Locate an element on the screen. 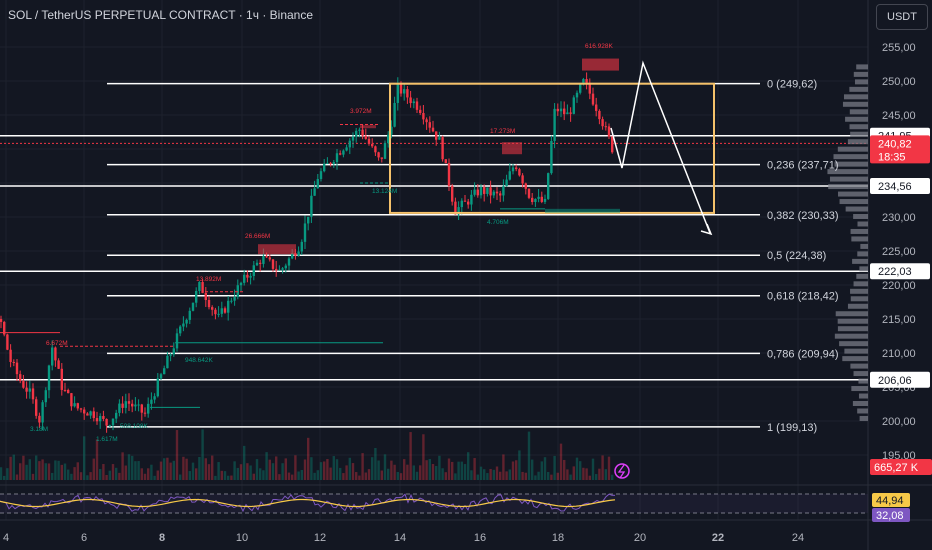 The height and width of the screenshot is (550, 932). price-label-countdown: 18:35 is located at coordinates (892, 157).